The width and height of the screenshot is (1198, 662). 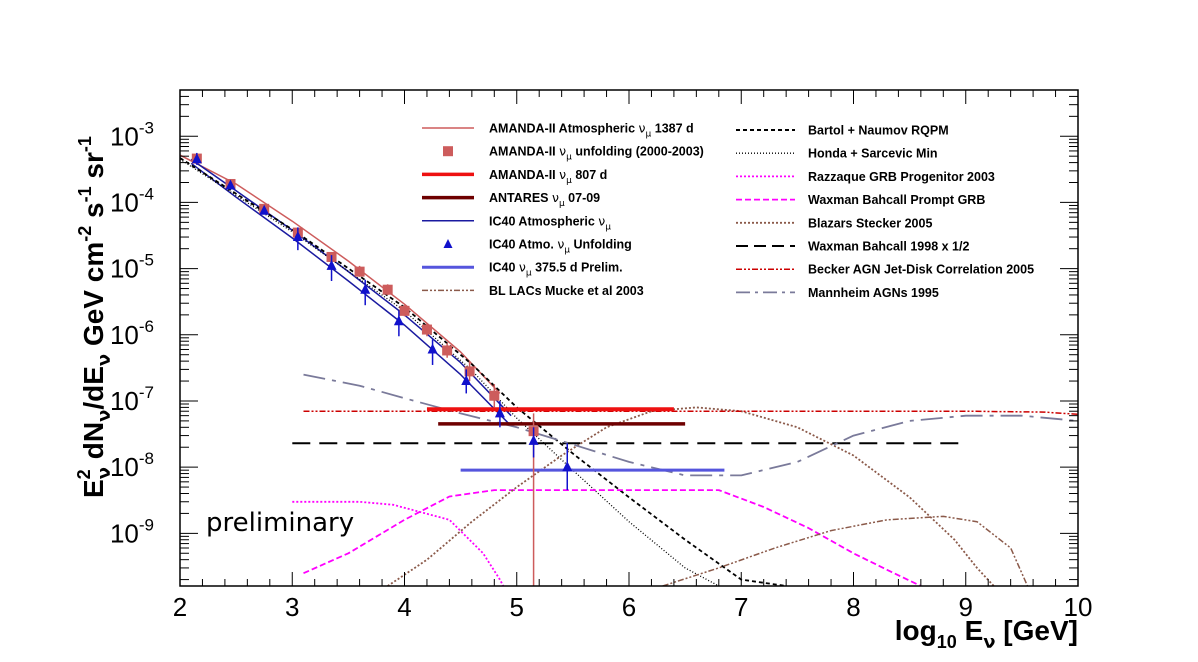 What do you see at coordinates (94, 317) in the screenshot?
I see `y-axis-title: E2ν dNν/dEν GeV cm-2 s-1 sr-1` at bounding box center [94, 317].